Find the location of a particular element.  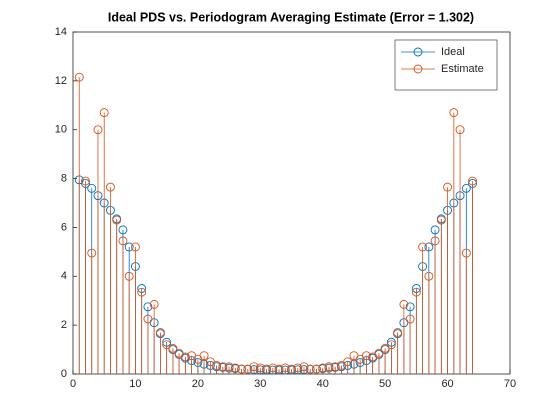

legend-label: Estimate is located at coordinates (462, 69).